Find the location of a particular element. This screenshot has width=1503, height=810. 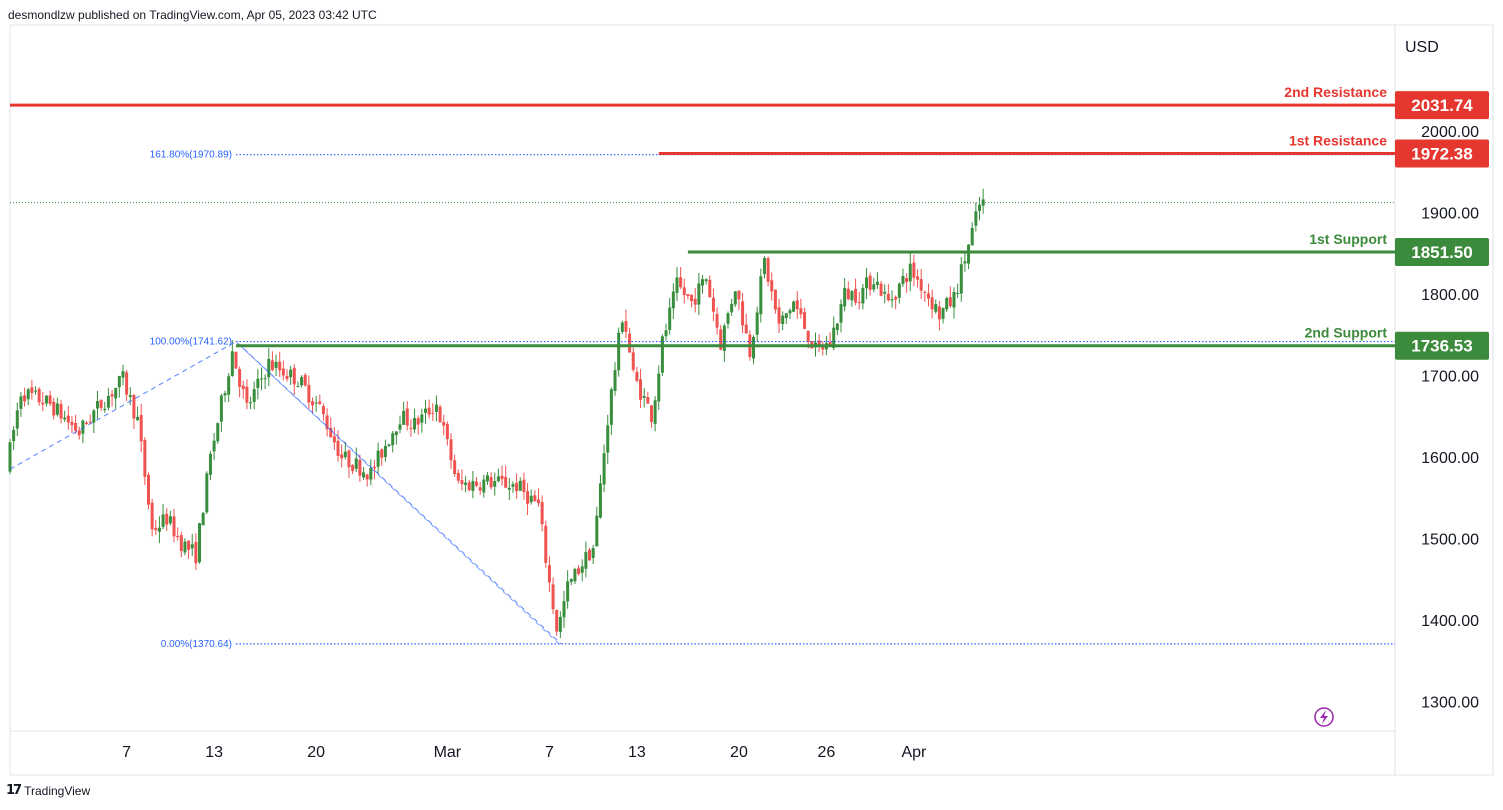

level-name: 2nd Support is located at coordinates (1346, 333).